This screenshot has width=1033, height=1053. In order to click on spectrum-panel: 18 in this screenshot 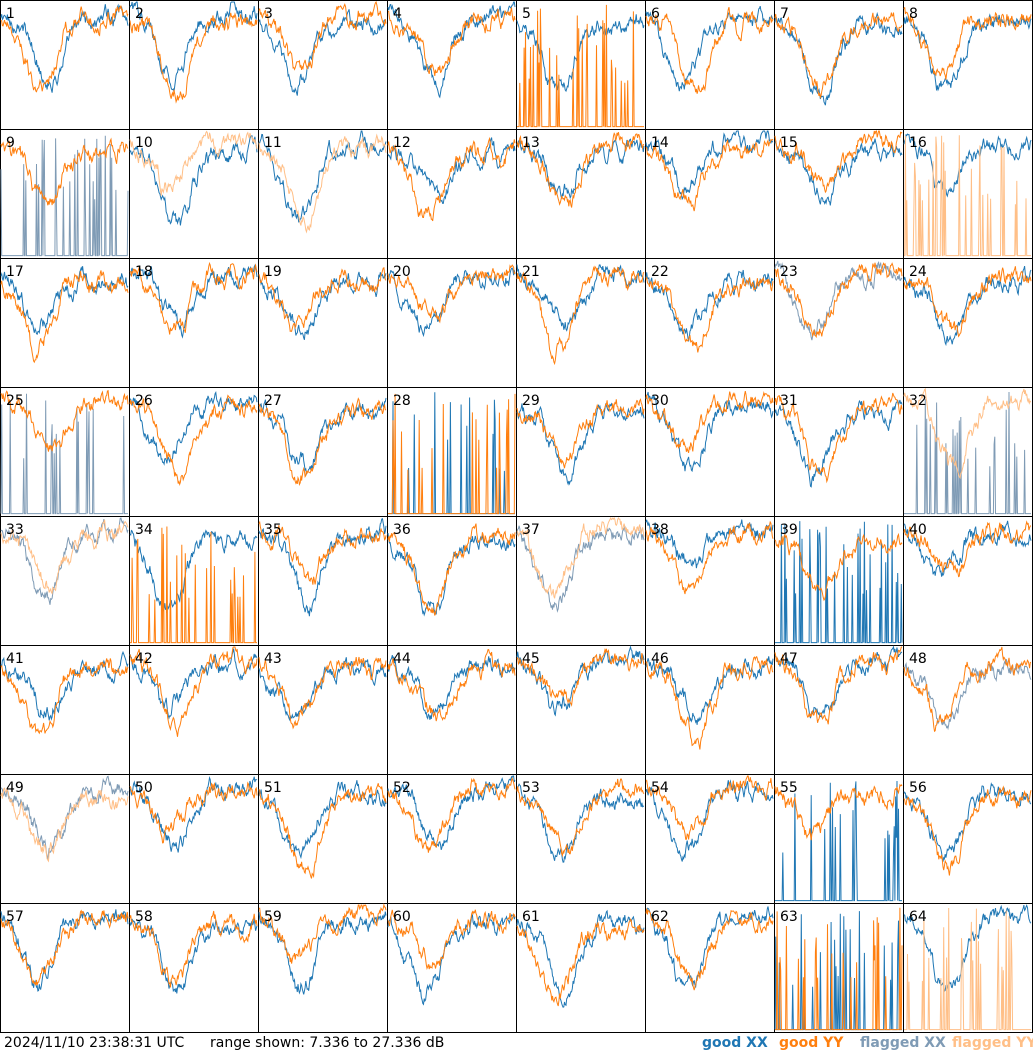, I will do `click(194, 323)`.